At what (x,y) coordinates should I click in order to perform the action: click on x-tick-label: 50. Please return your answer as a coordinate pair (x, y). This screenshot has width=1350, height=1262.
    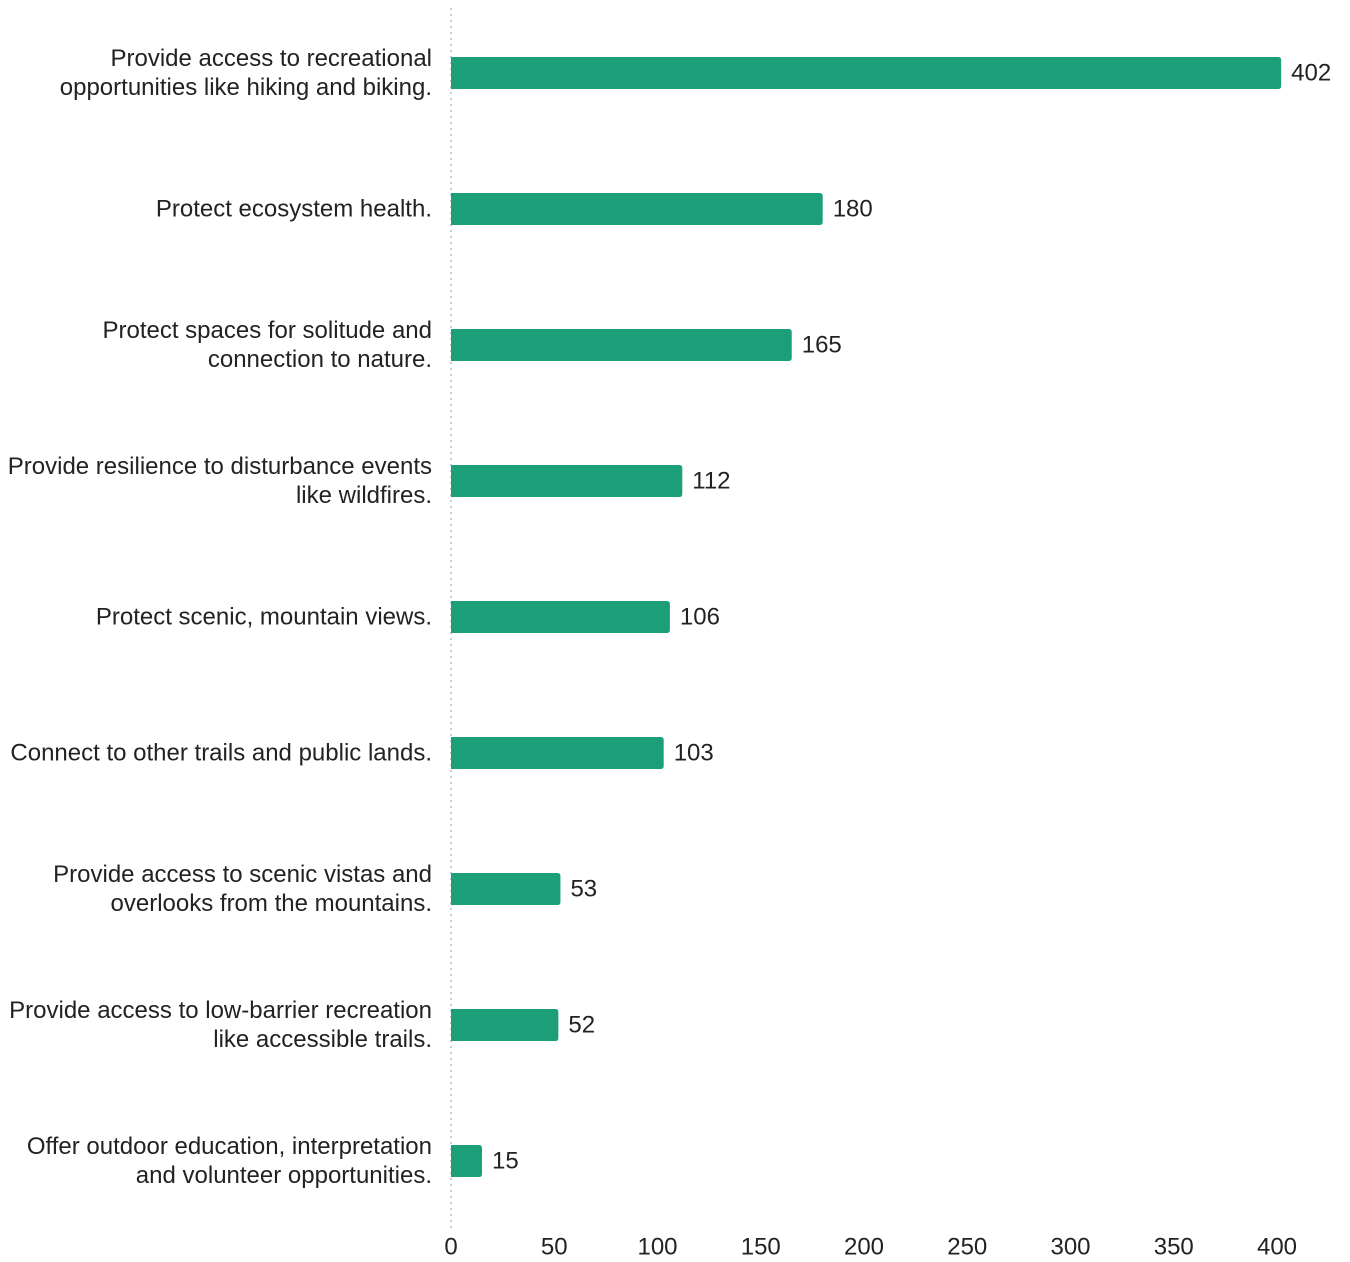
    Looking at the image, I should click on (554, 1246).